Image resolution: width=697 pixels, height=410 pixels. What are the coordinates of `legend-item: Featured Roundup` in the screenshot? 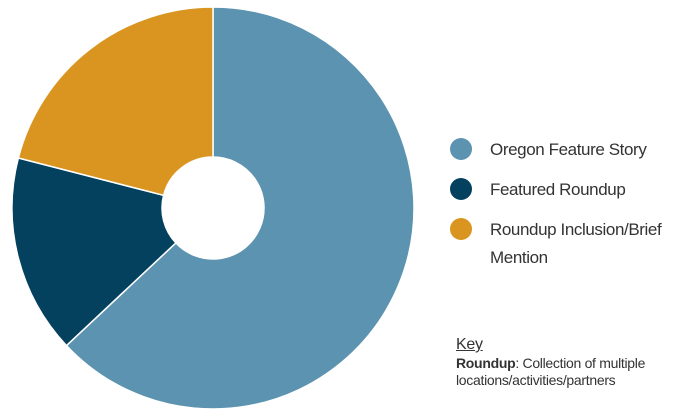 It's located at (570, 190).